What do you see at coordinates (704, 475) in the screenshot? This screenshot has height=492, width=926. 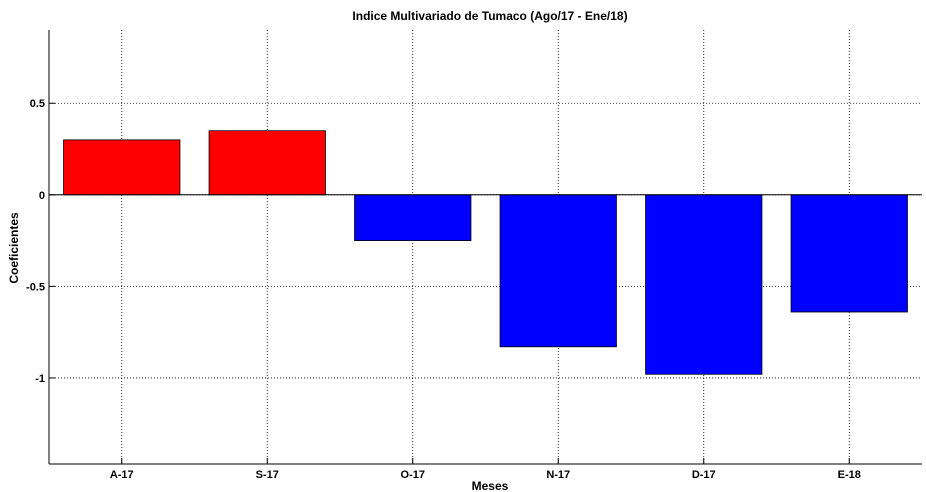 I see `x-tick-label: D-17` at bounding box center [704, 475].